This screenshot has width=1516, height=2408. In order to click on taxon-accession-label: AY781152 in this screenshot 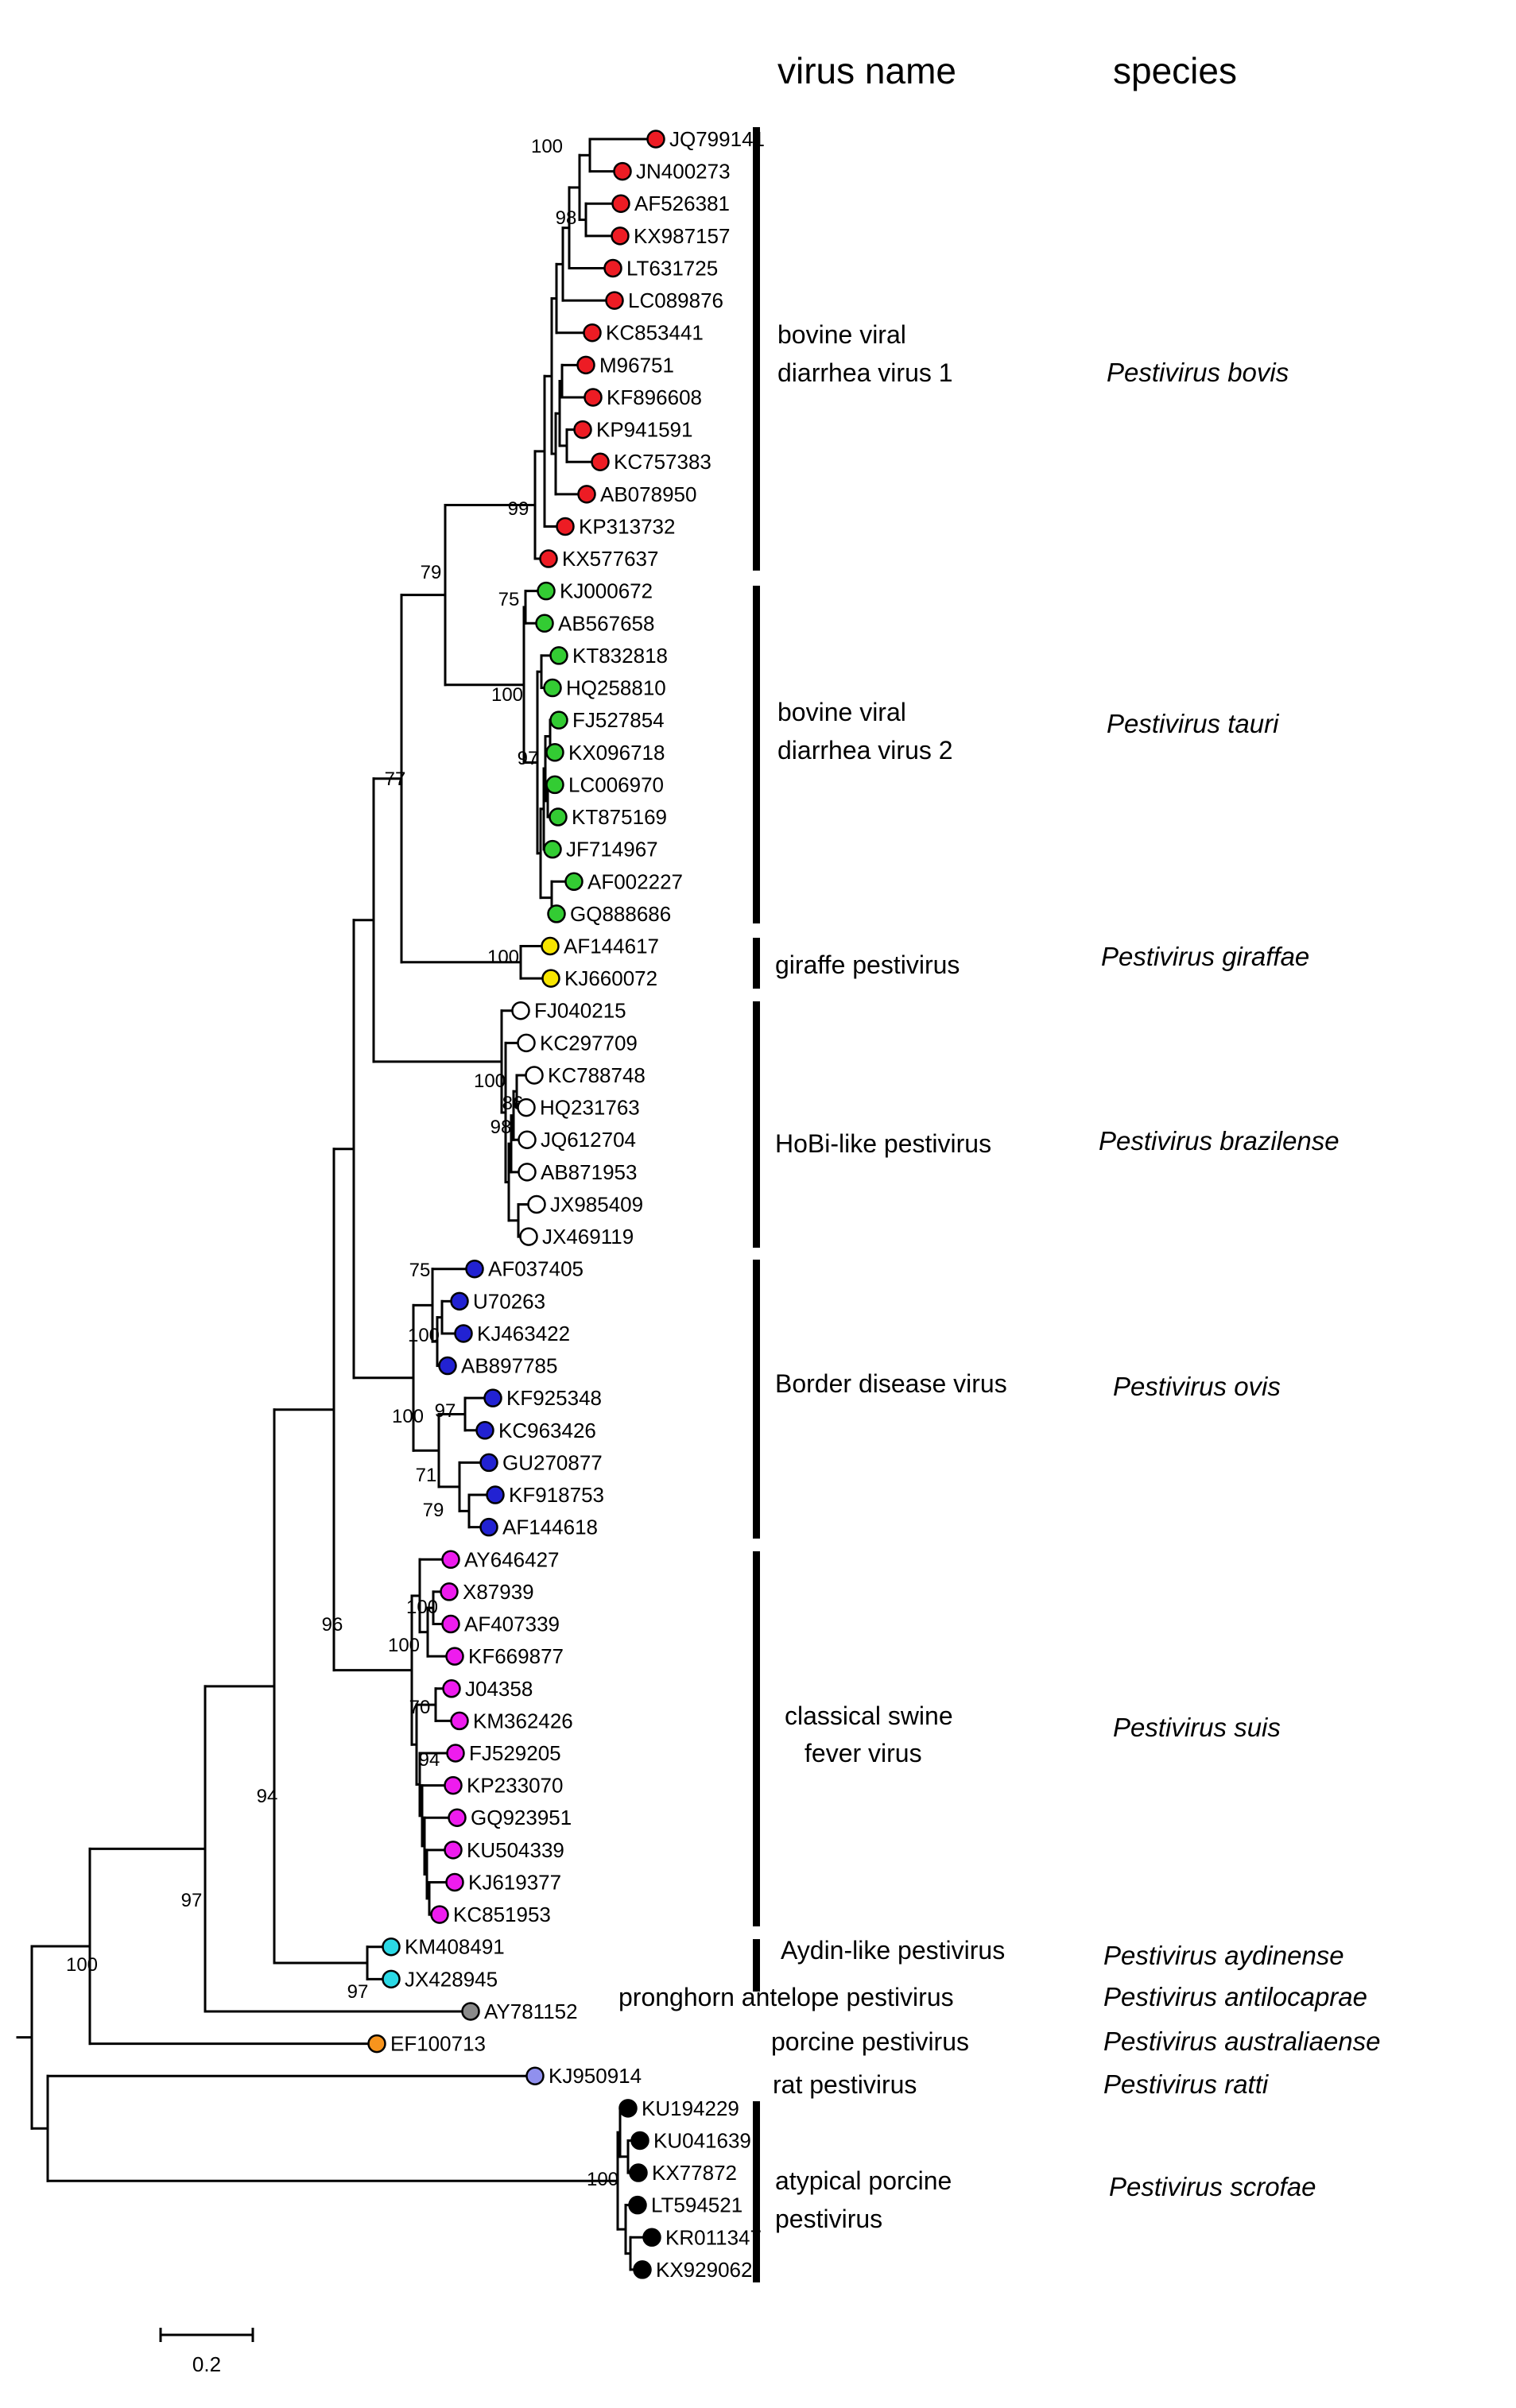, I will do `click(531, 2012)`.